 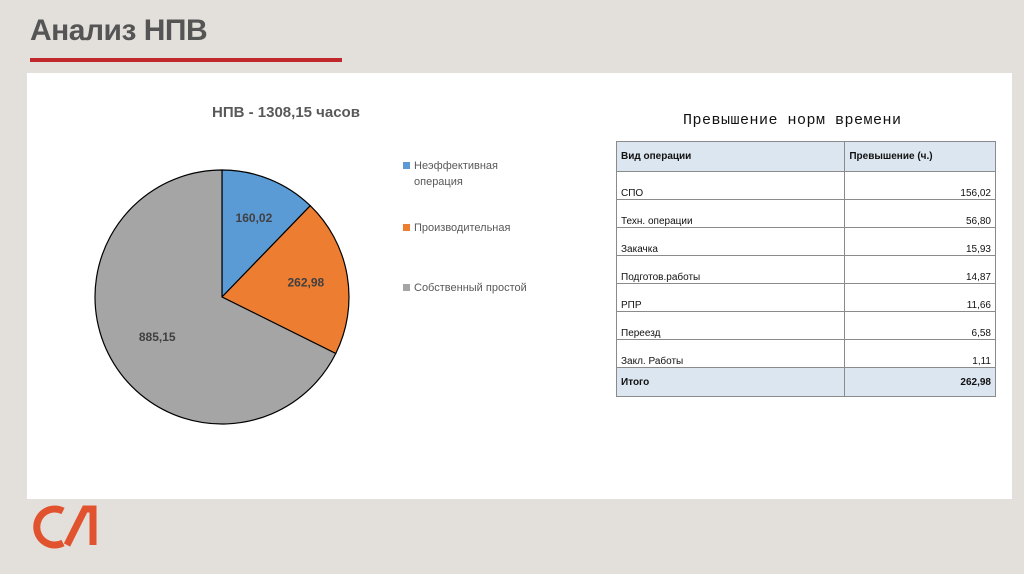 I want to click on operation-cell: РПР, so click(x=730, y=297).